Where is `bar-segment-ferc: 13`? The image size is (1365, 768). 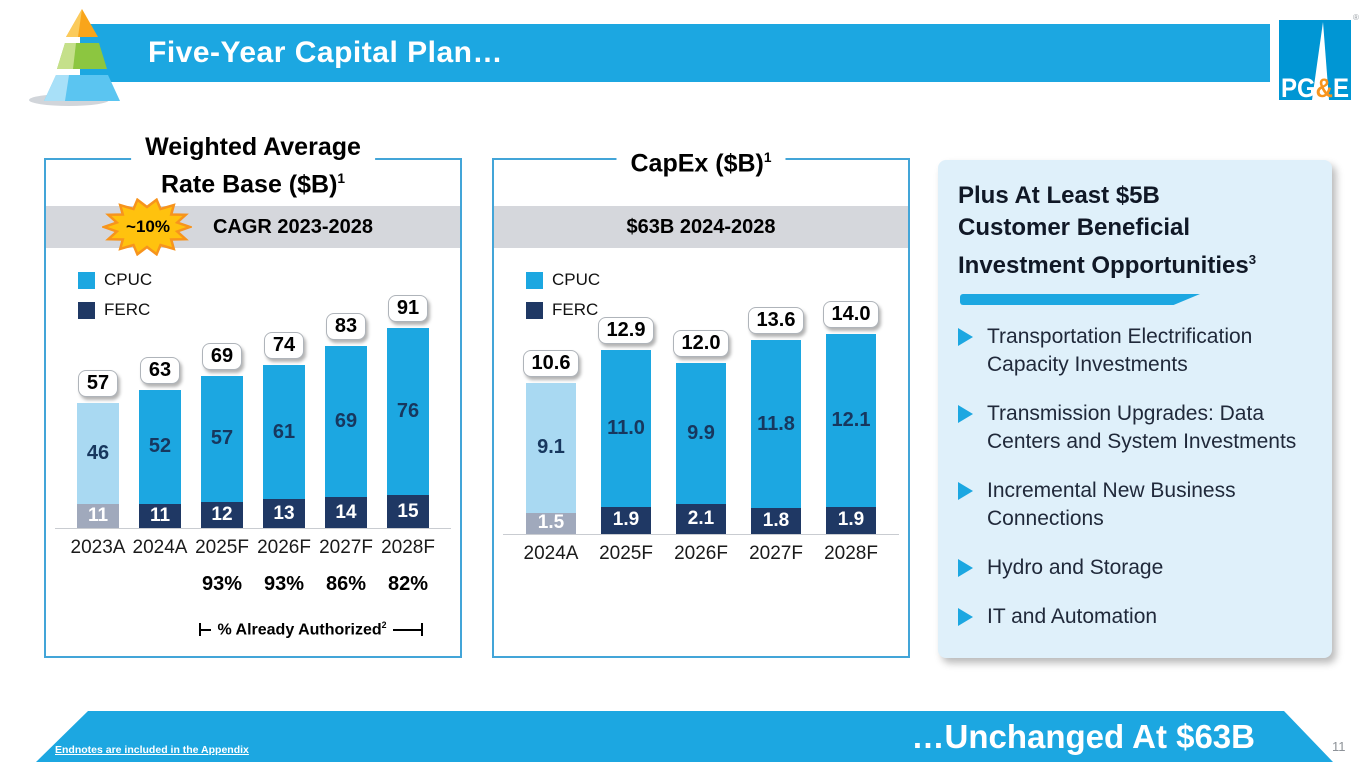 bar-segment-ferc: 13 is located at coordinates (284, 513).